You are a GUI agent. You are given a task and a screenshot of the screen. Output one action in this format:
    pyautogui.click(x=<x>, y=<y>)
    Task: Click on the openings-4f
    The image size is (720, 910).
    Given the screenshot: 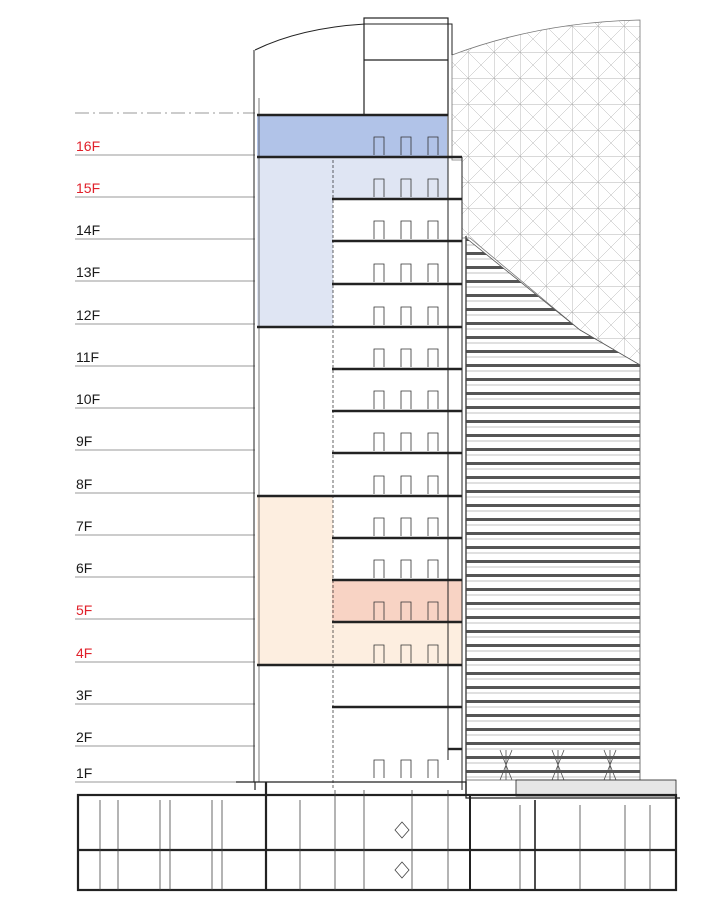 What is the action you would take?
    pyautogui.click(x=406, y=653)
    